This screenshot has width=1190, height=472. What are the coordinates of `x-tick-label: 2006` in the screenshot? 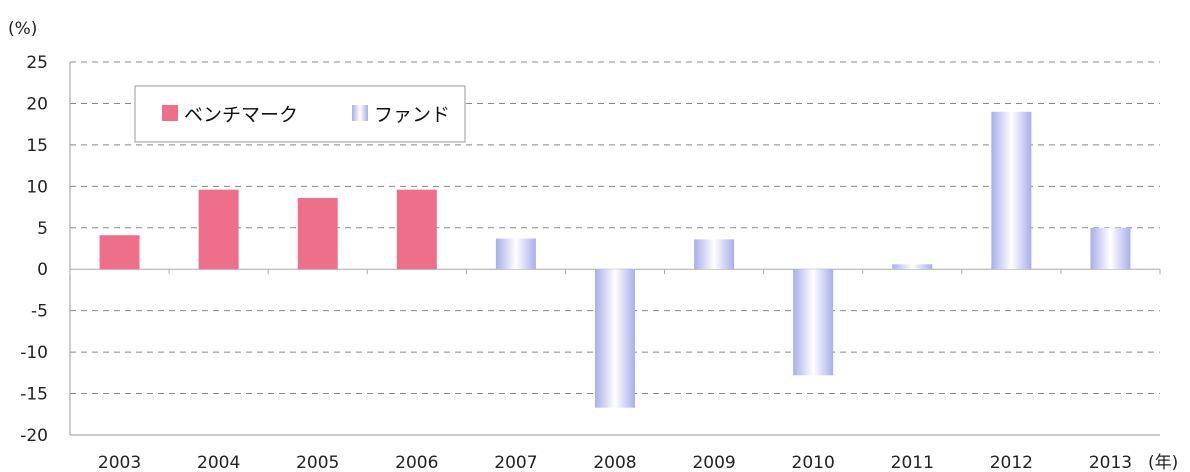 It's located at (416, 462).